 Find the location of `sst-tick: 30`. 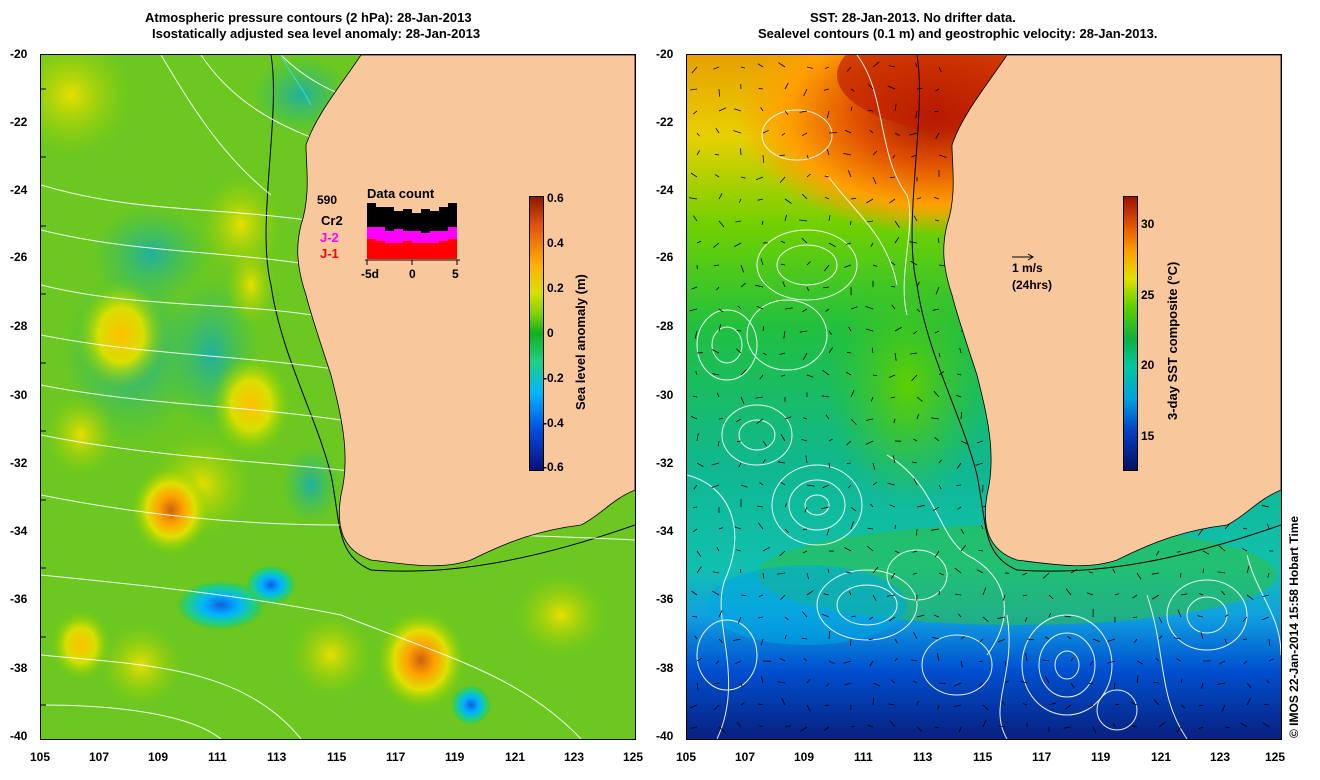

sst-tick: 30 is located at coordinates (1148, 224).